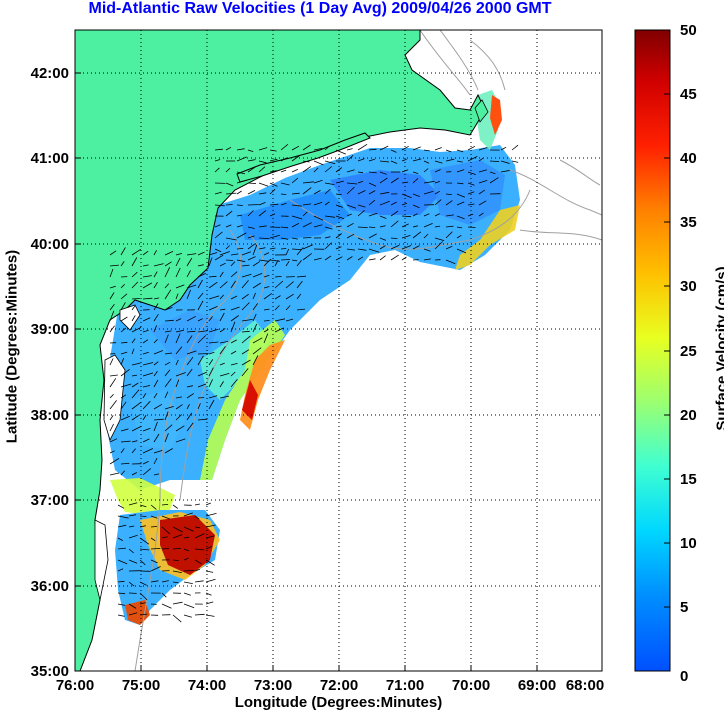 The width and height of the screenshot is (724, 714). What do you see at coordinates (50, 500) in the screenshot?
I see `y-tick-label: 37:00` at bounding box center [50, 500].